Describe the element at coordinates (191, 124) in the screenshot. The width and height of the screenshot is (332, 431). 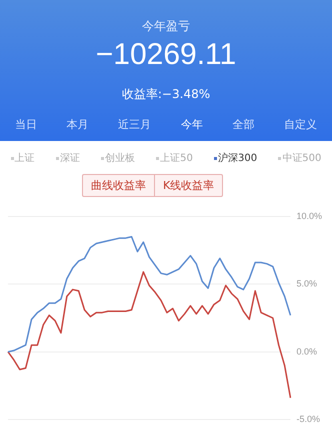
I see `text: 今年` at that location.